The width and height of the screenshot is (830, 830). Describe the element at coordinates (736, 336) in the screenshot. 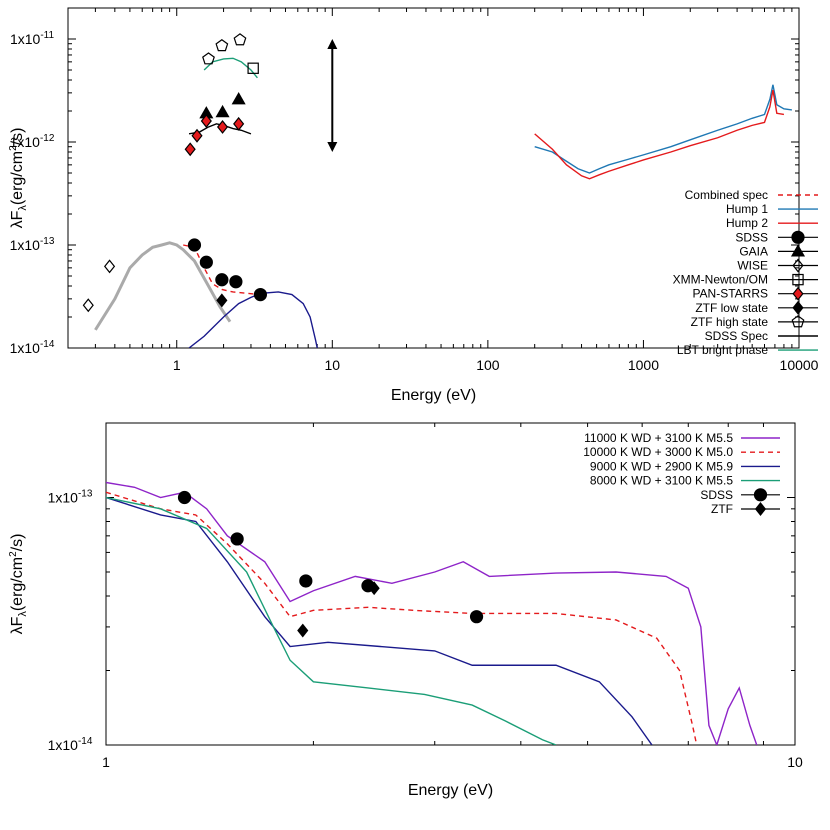

I see `legend-label: SDSS Spec` at that location.